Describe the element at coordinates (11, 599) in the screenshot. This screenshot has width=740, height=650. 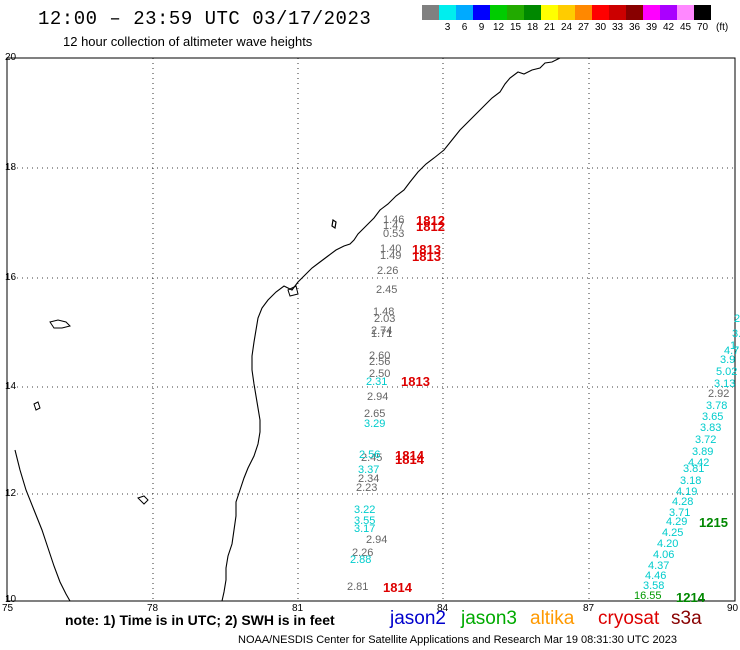
I see `lat-label: 10` at that location.